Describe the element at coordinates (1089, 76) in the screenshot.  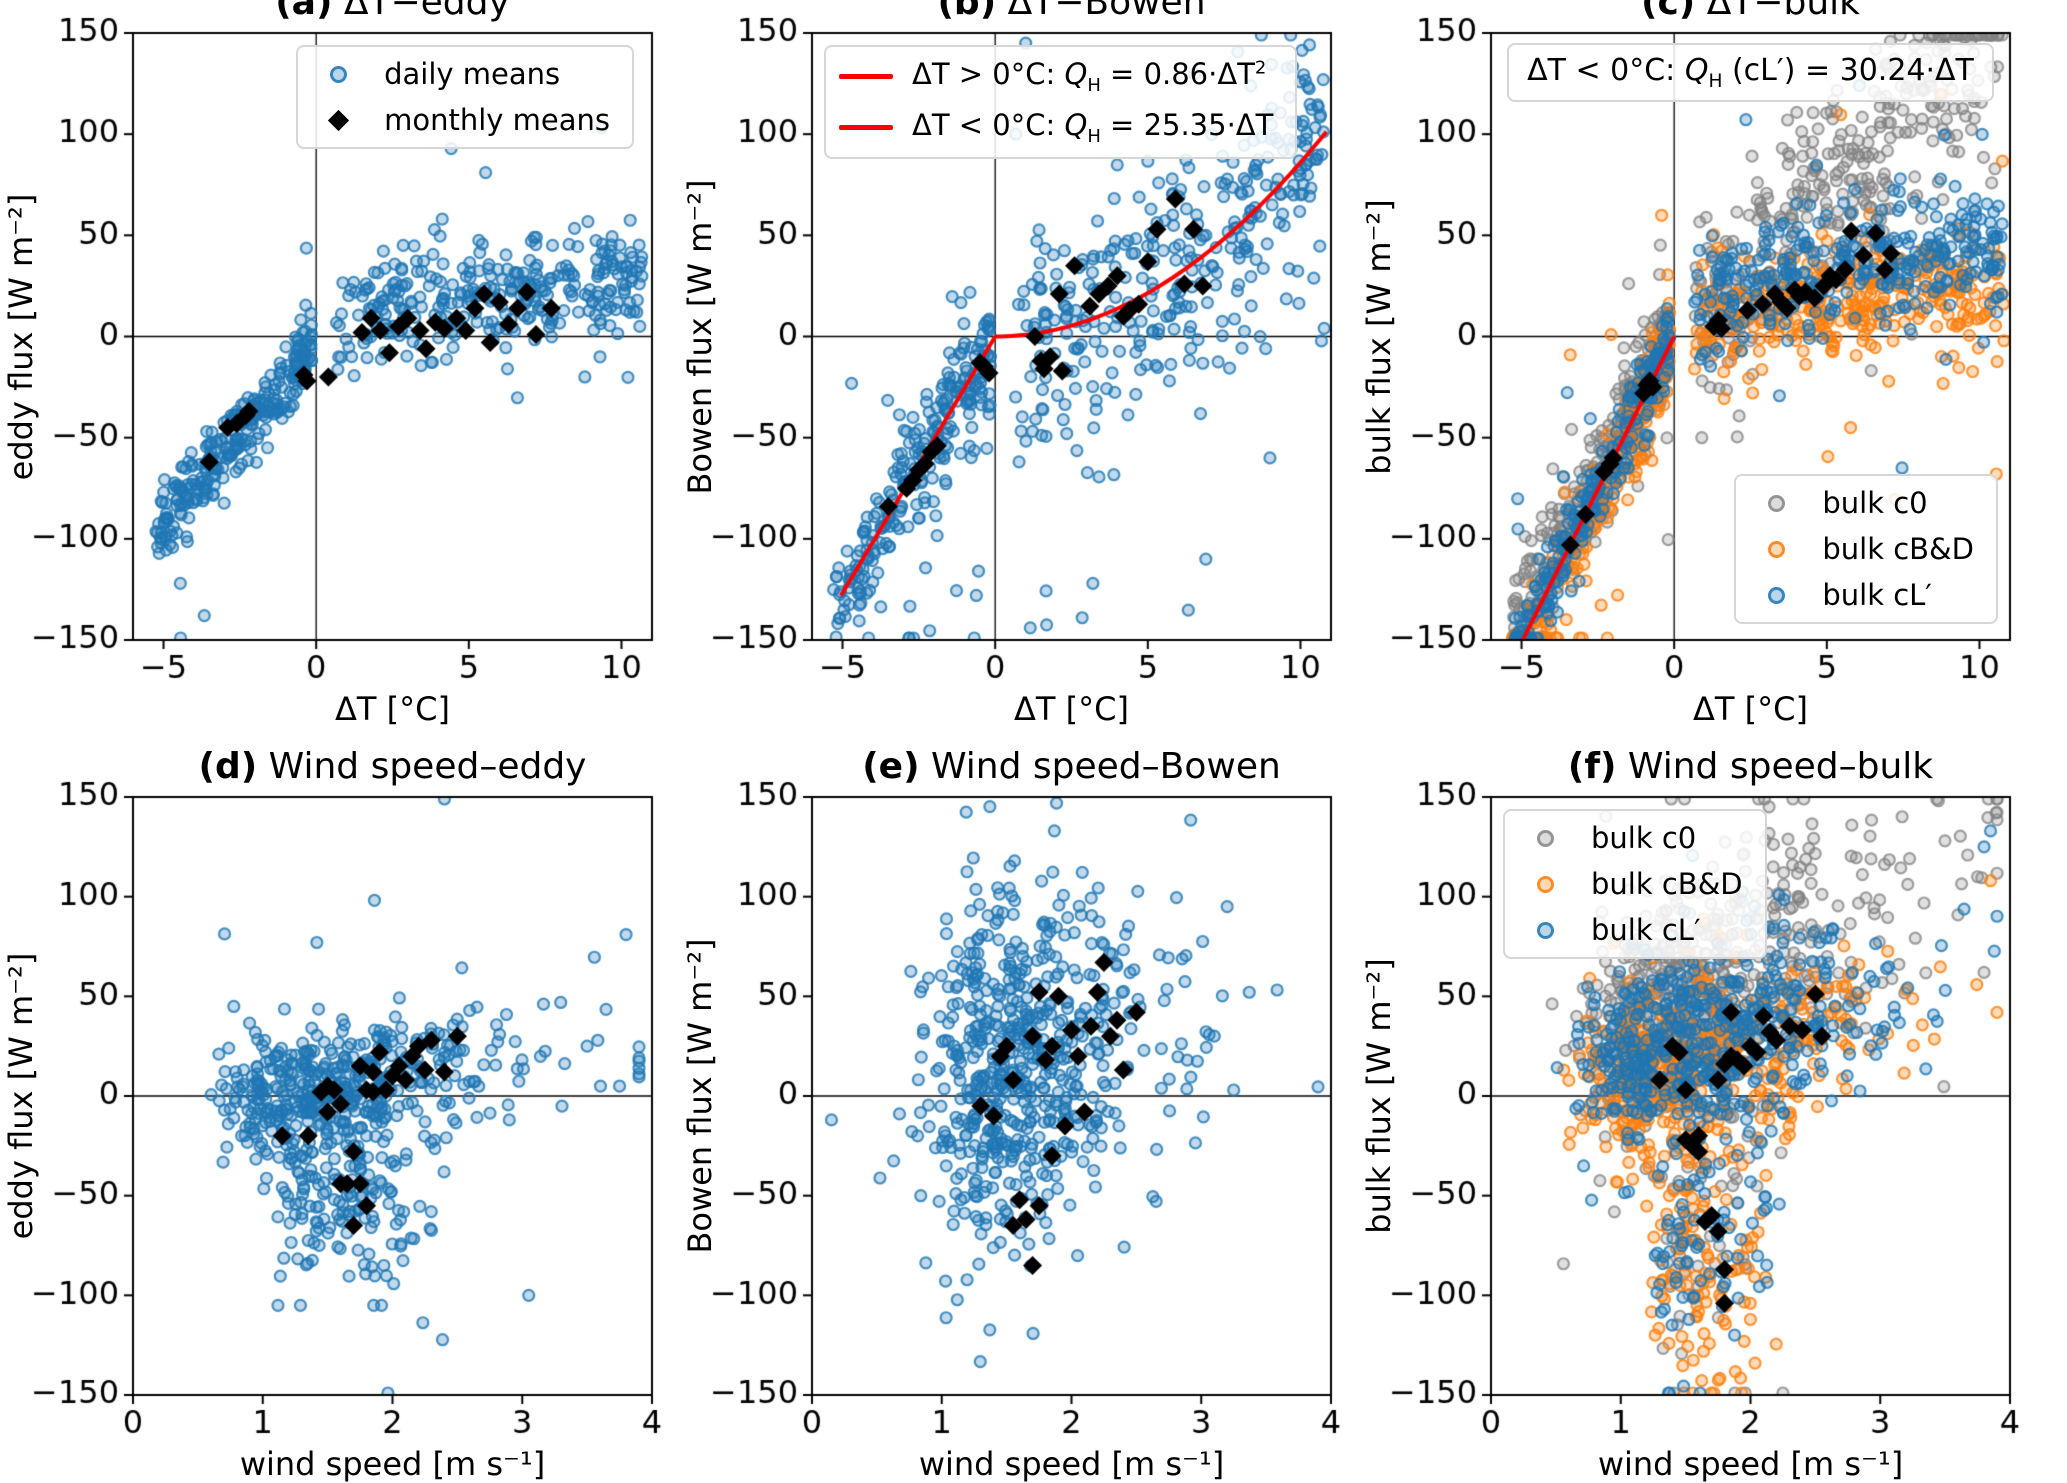
I see `legend-label: ΔT > 0°C: QH = 0.86·ΔT2` at that location.